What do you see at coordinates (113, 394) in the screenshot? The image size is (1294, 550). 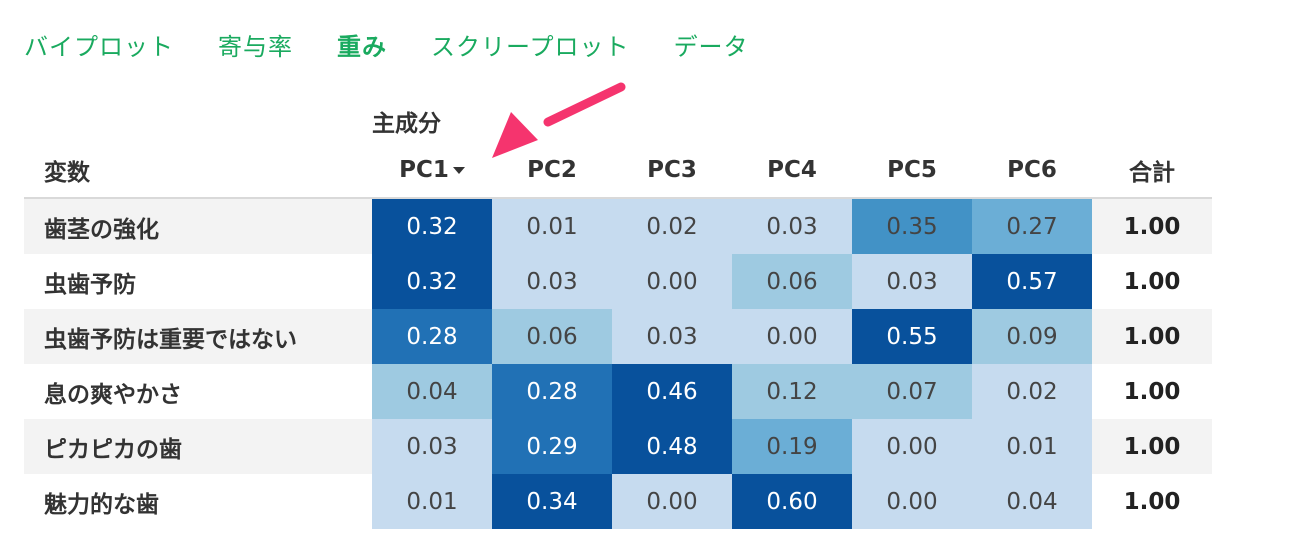 I see `variable-name: 息の爽やかさ` at bounding box center [113, 394].